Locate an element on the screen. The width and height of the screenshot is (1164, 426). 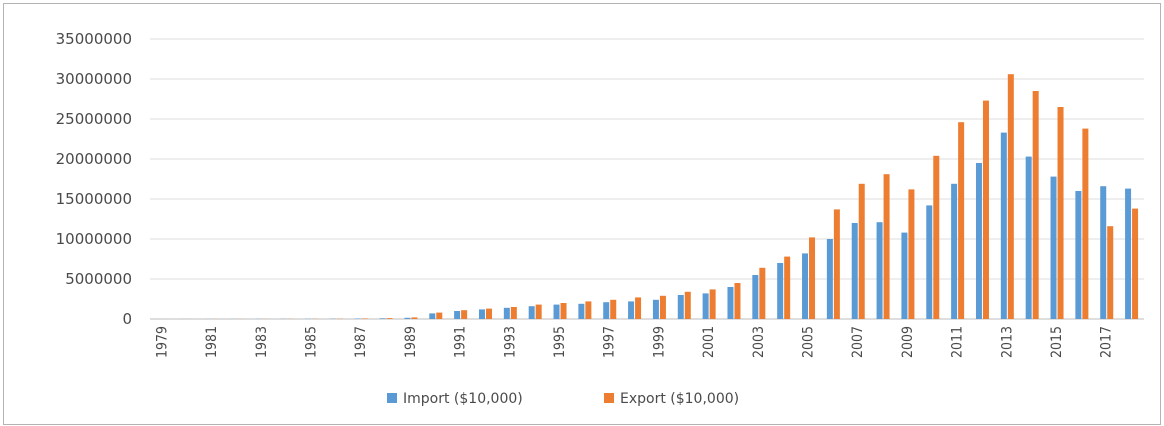
x-tick-label: 2005 is located at coordinates (809, 342).